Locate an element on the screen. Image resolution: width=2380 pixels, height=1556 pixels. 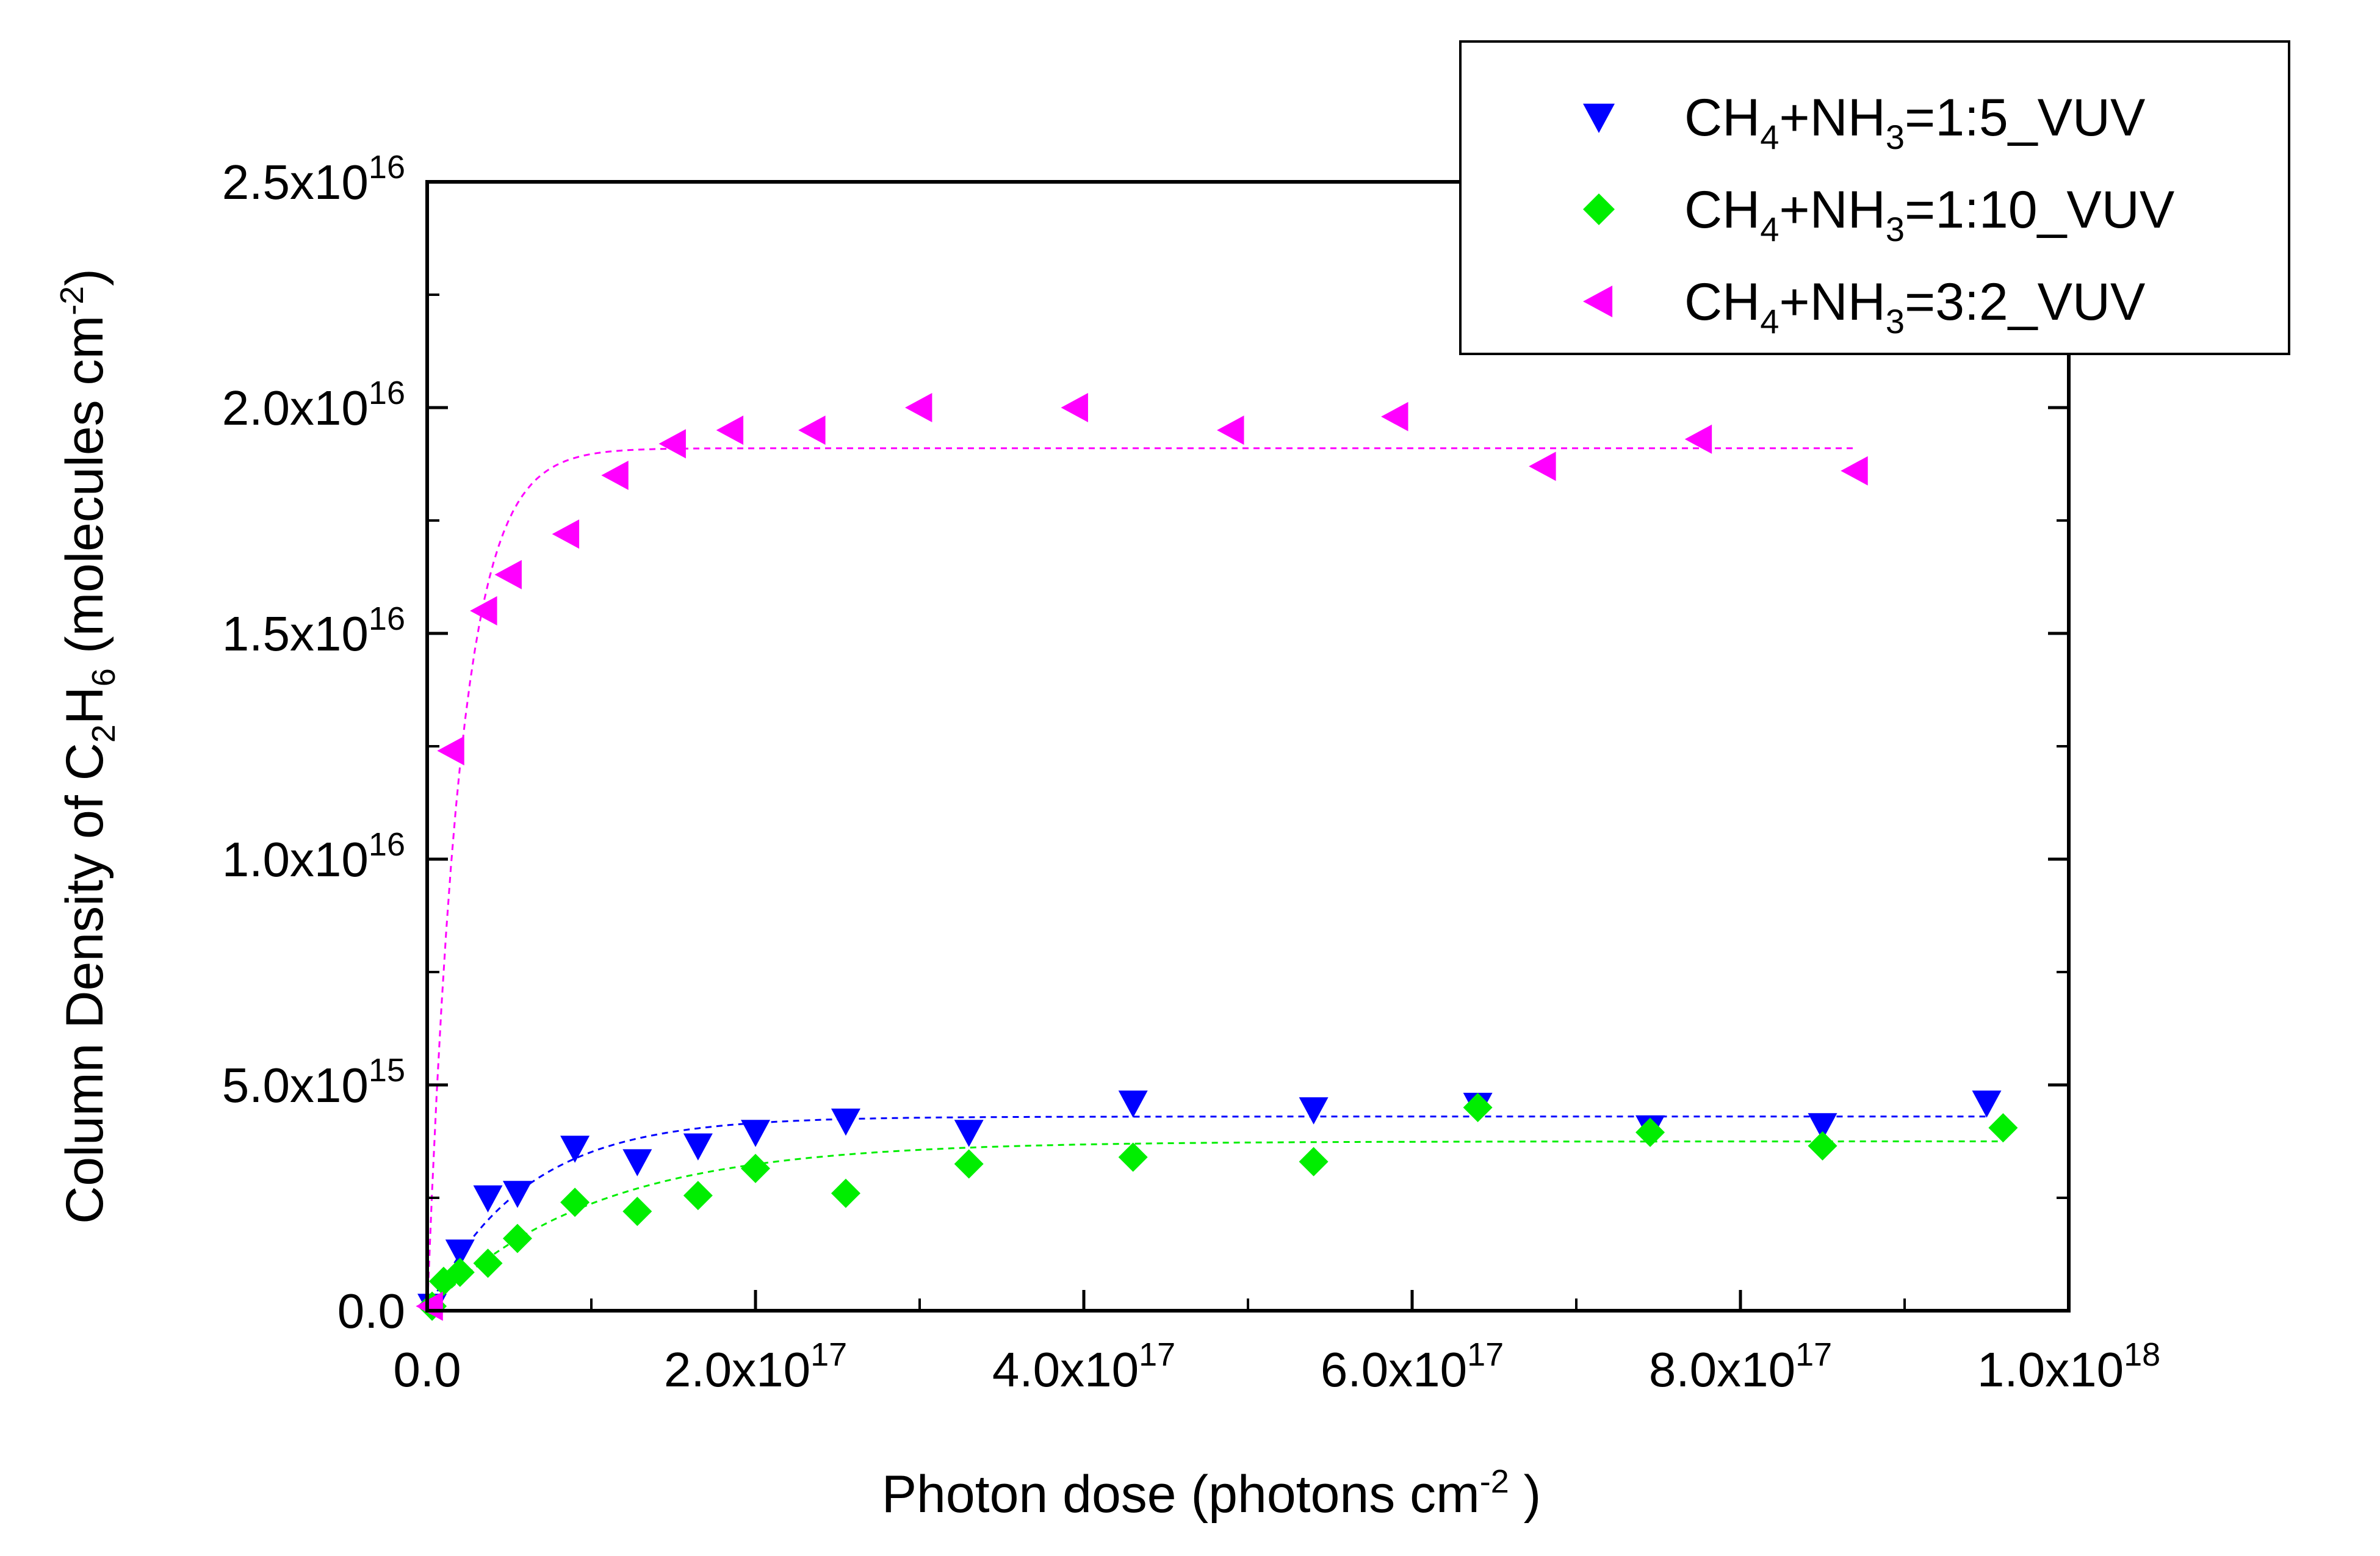
legend-label-1-10: CH4+NH3=1:10_VUV is located at coordinates (1929, 214).